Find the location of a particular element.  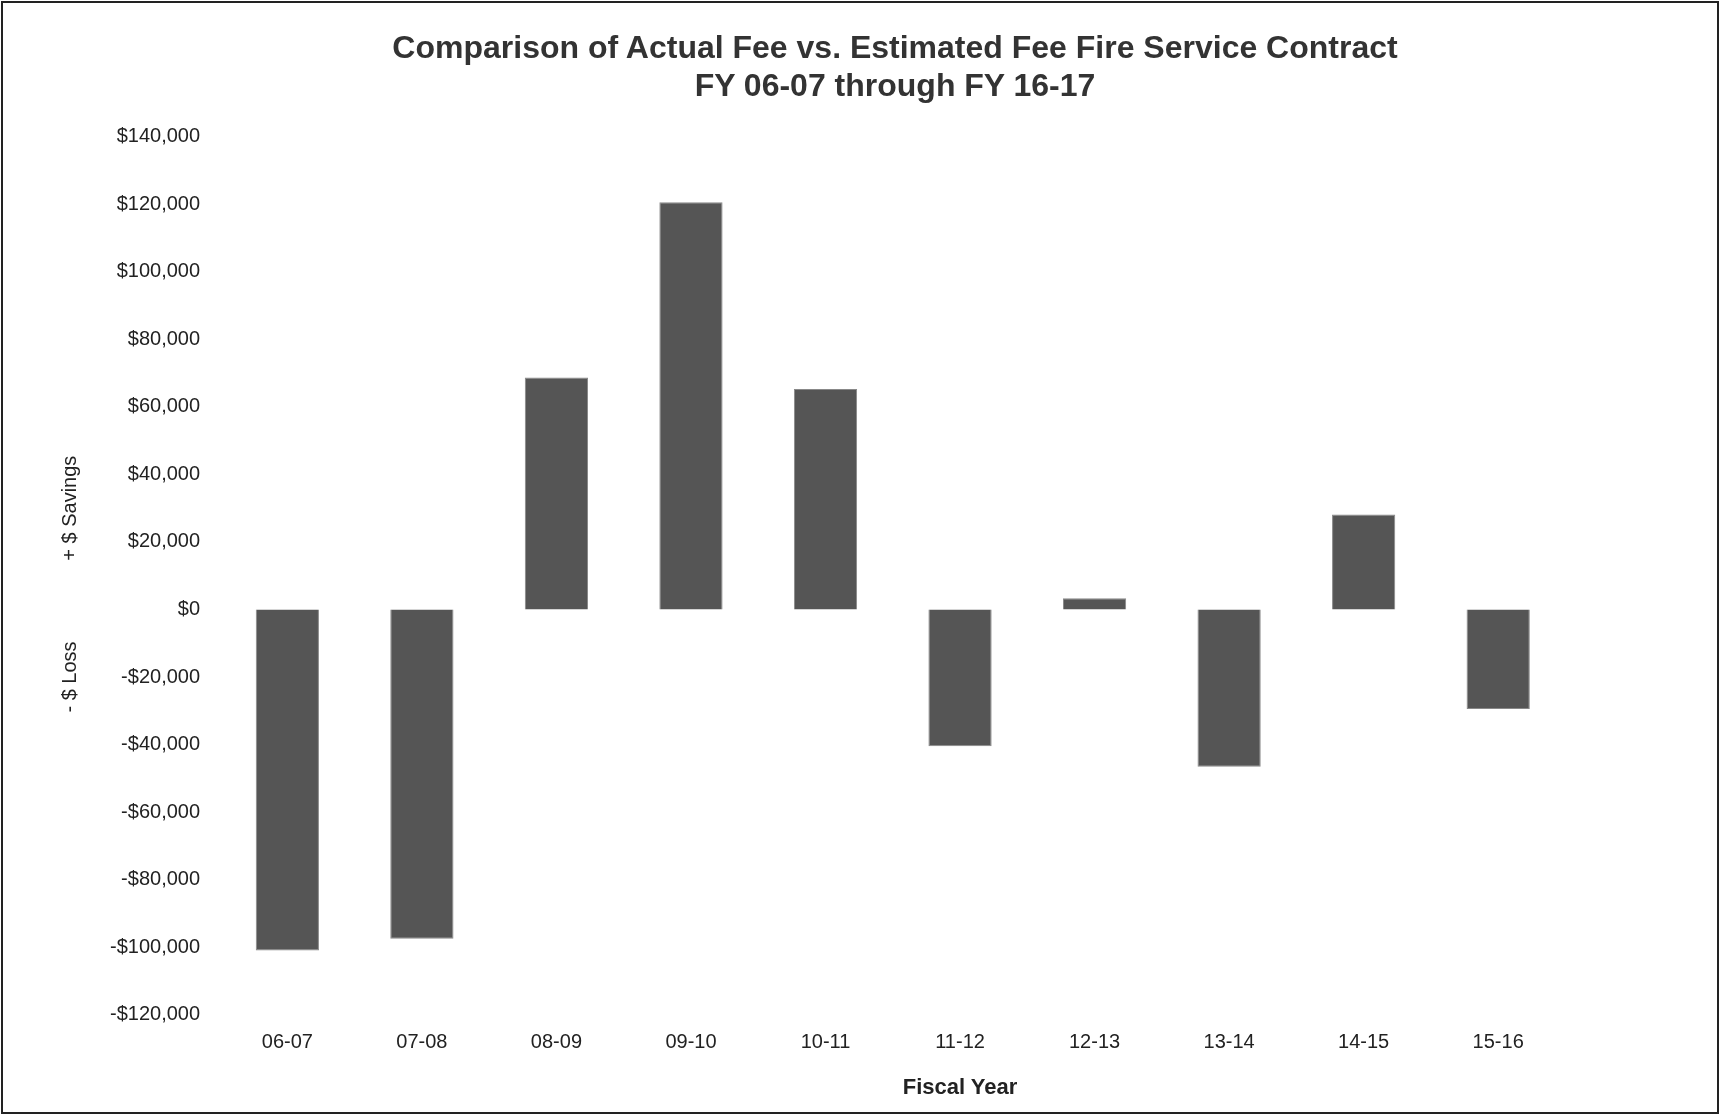

y-axis-title: + $ Savings is located at coordinates (68, 508).